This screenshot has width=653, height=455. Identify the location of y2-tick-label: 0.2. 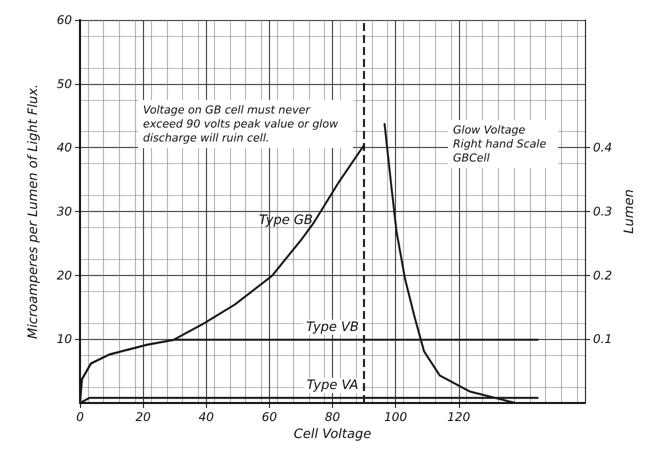
(602, 275).